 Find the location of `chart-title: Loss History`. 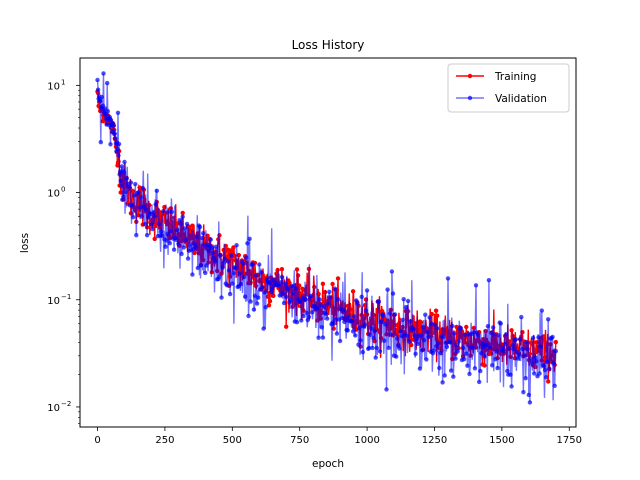

chart-title: Loss History is located at coordinates (328, 45).